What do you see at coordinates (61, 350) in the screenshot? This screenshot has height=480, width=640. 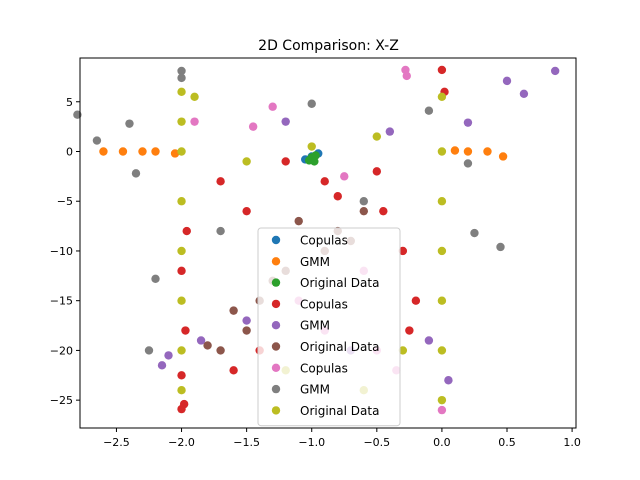 I see `y-tick-label: −20` at bounding box center [61, 350].